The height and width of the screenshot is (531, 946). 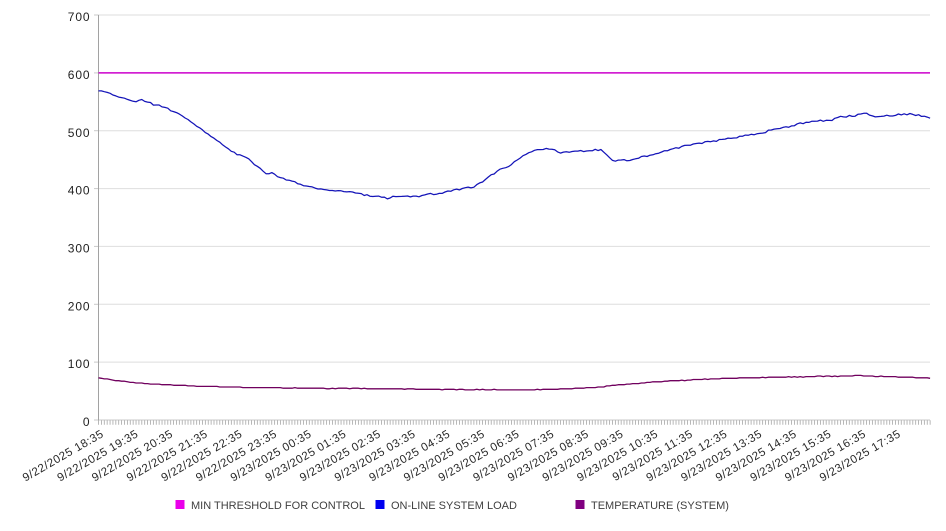 I want to click on svg-text: MIN THRESHOLD FOR CONTROL, so click(x=278, y=506).